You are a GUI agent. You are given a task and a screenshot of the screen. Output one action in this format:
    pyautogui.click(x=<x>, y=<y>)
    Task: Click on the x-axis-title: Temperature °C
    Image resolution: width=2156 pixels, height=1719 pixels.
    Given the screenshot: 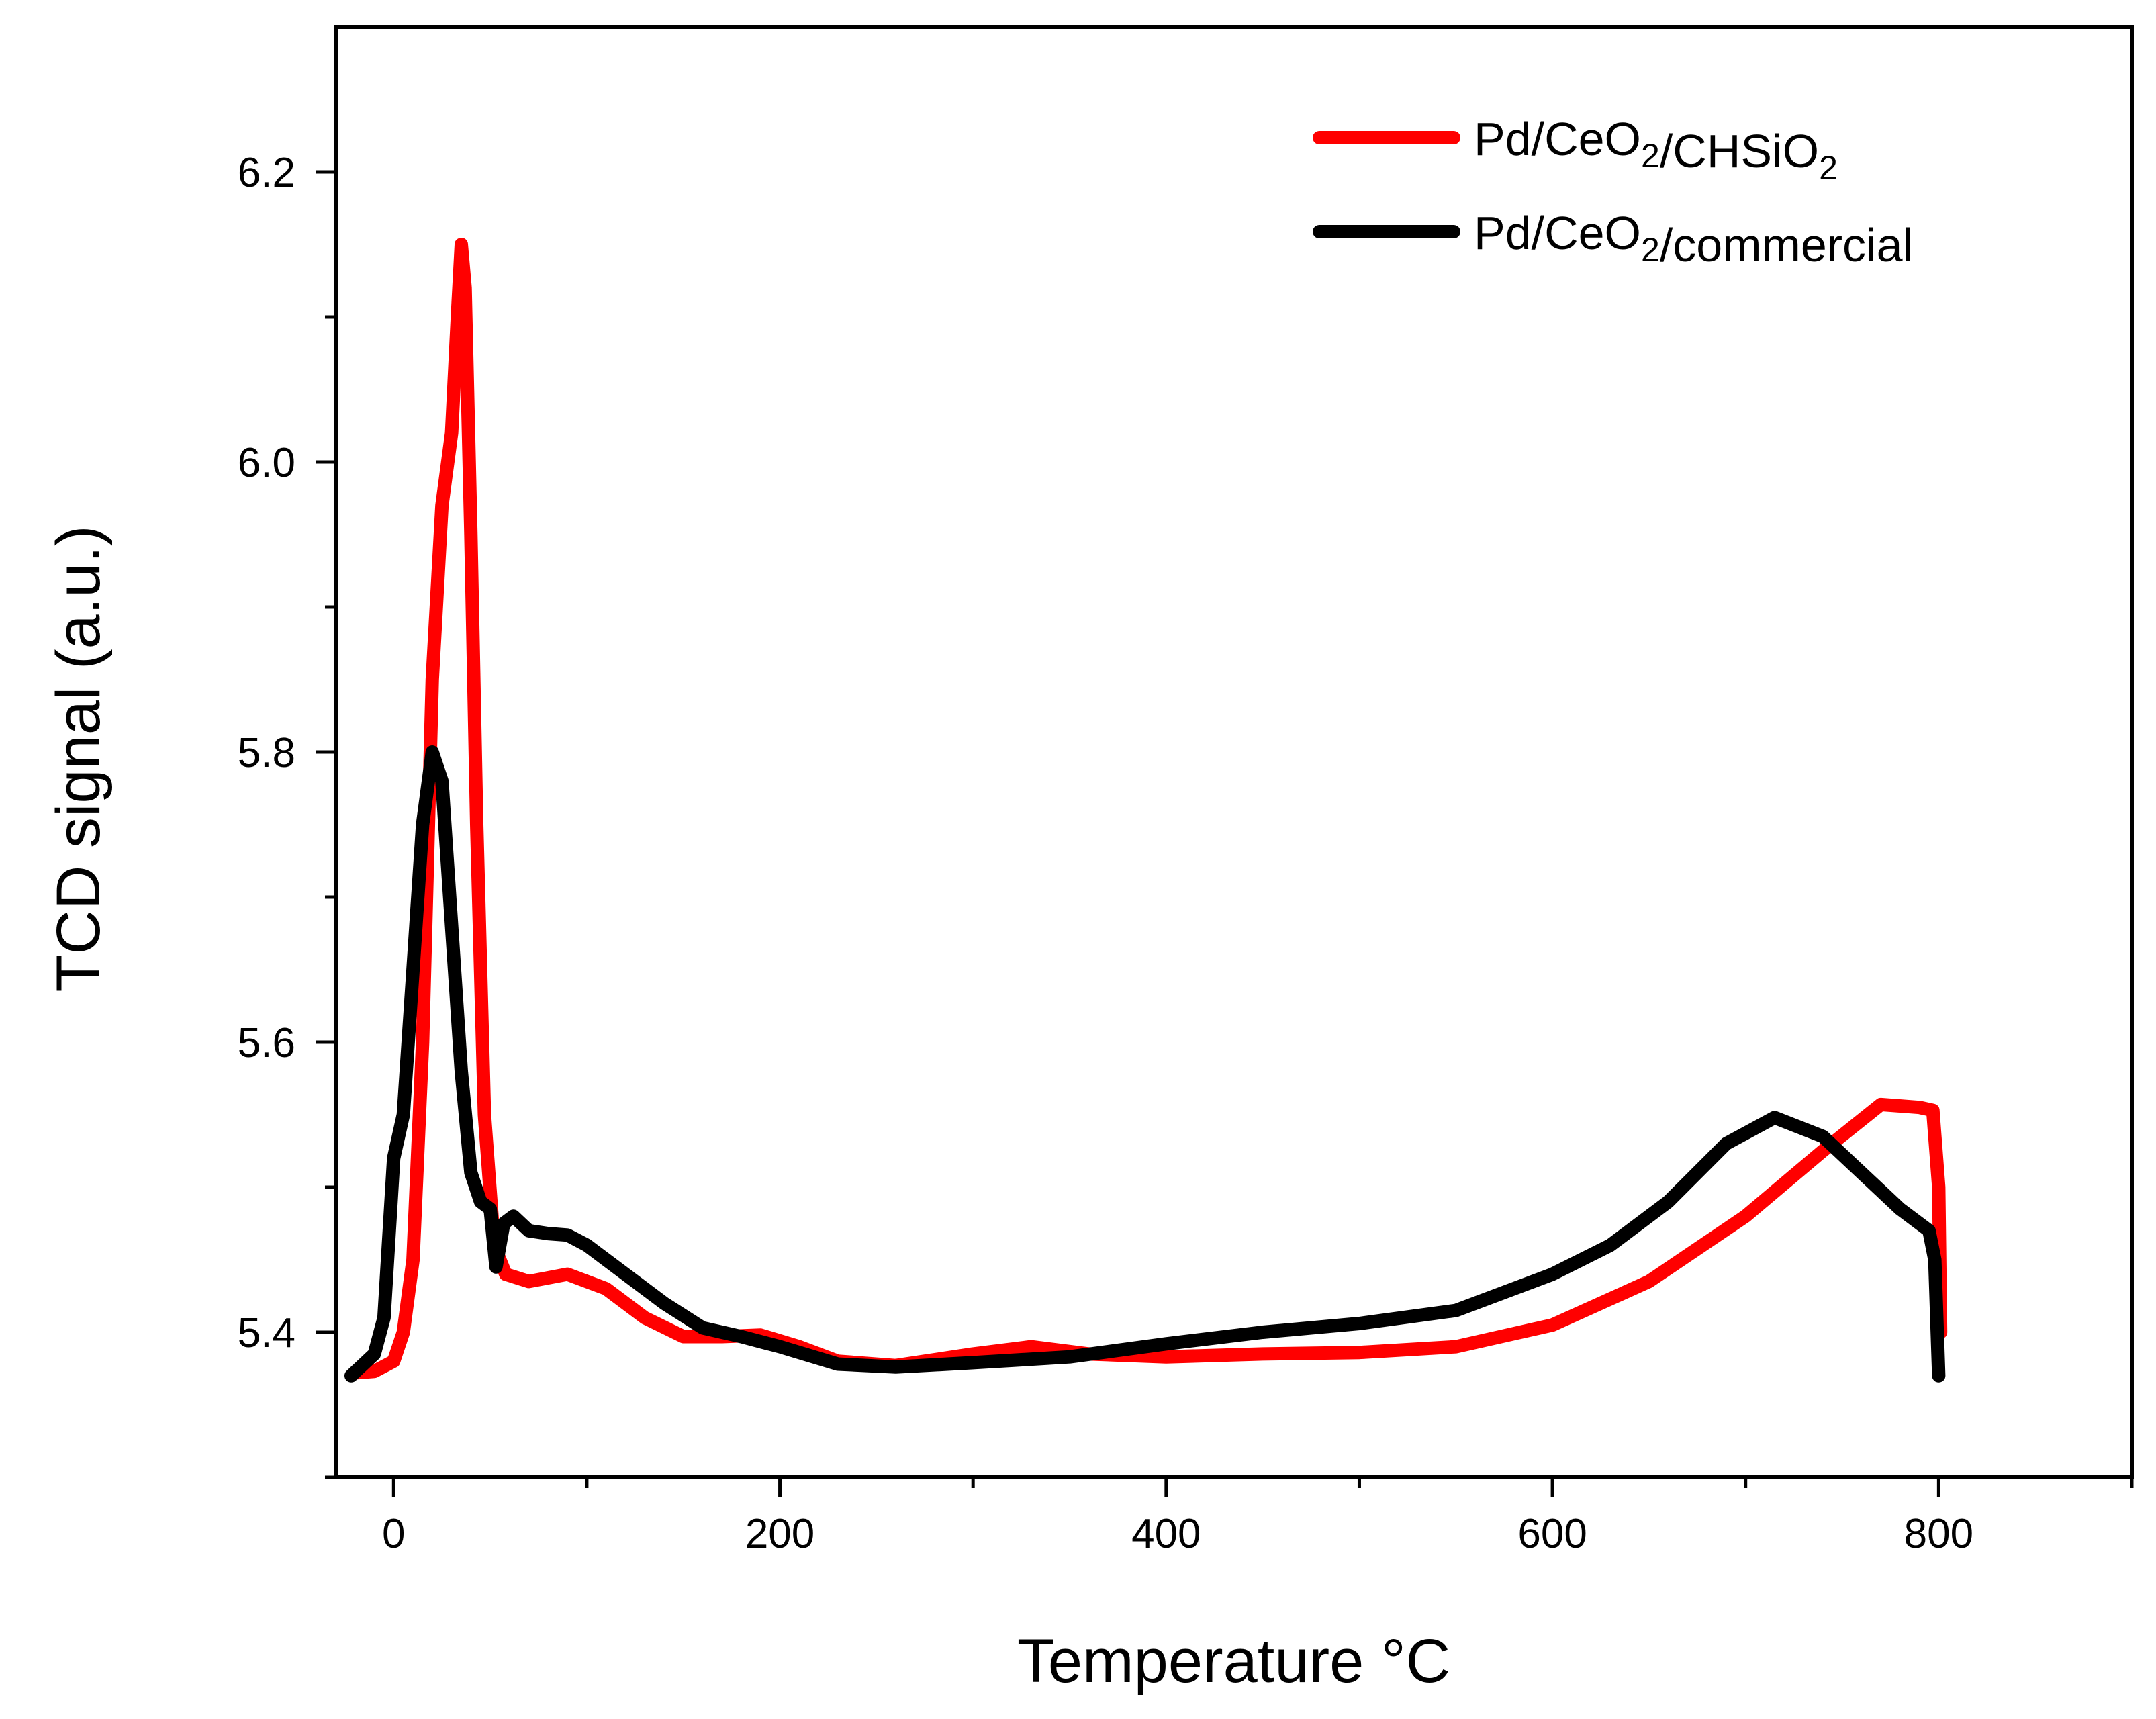 What is the action you would take?
    pyautogui.click(x=1234, y=1661)
    